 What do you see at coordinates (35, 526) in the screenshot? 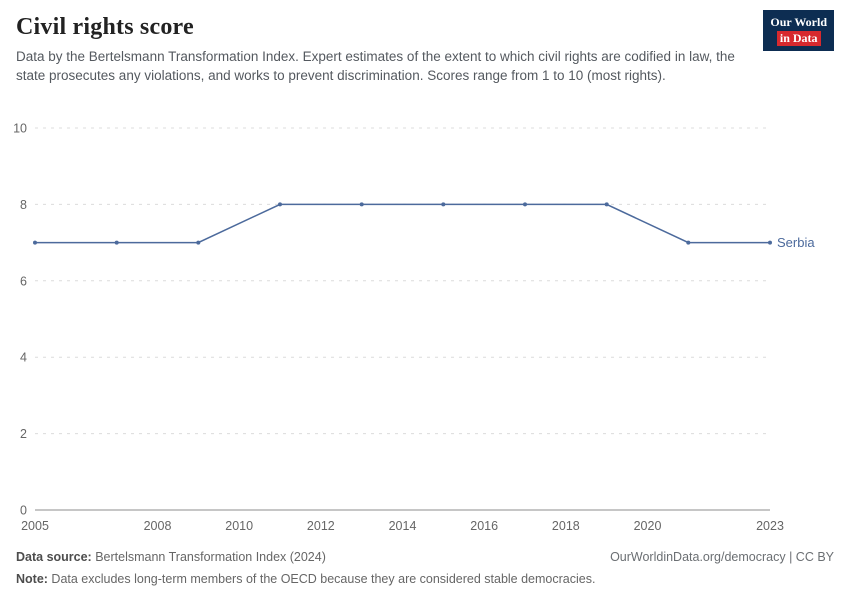
I see `x-tick-label: 2005` at bounding box center [35, 526].